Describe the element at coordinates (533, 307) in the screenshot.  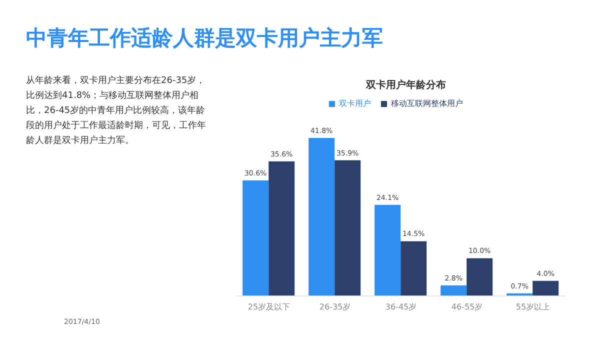
I see `x-tick-label: 55岁以上` at that location.